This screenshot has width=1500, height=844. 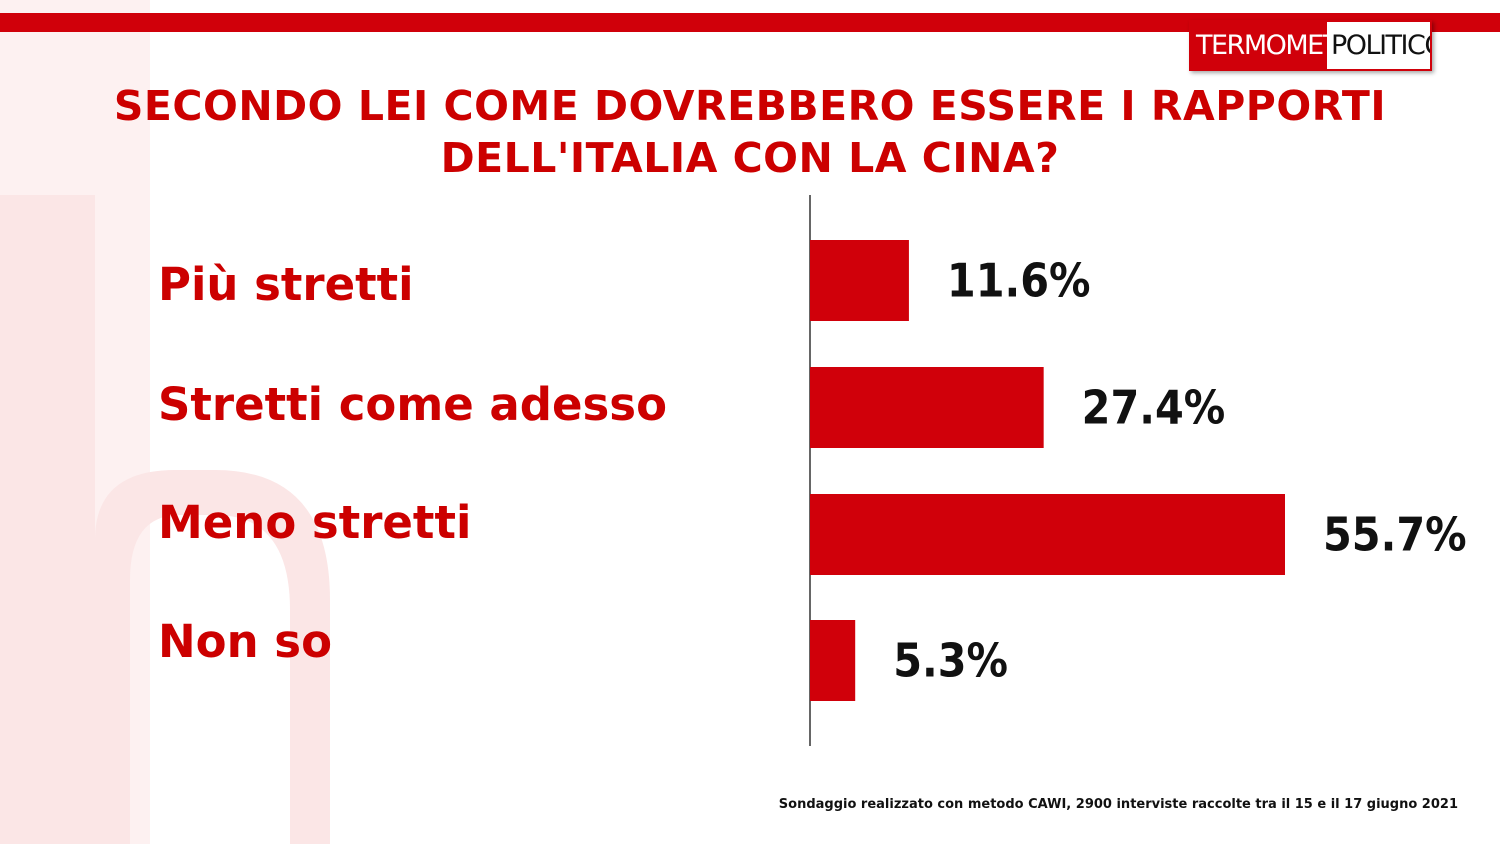 What do you see at coordinates (286, 284) in the screenshot?
I see `category-label-piu-stretti: Più stretti` at bounding box center [286, 284].